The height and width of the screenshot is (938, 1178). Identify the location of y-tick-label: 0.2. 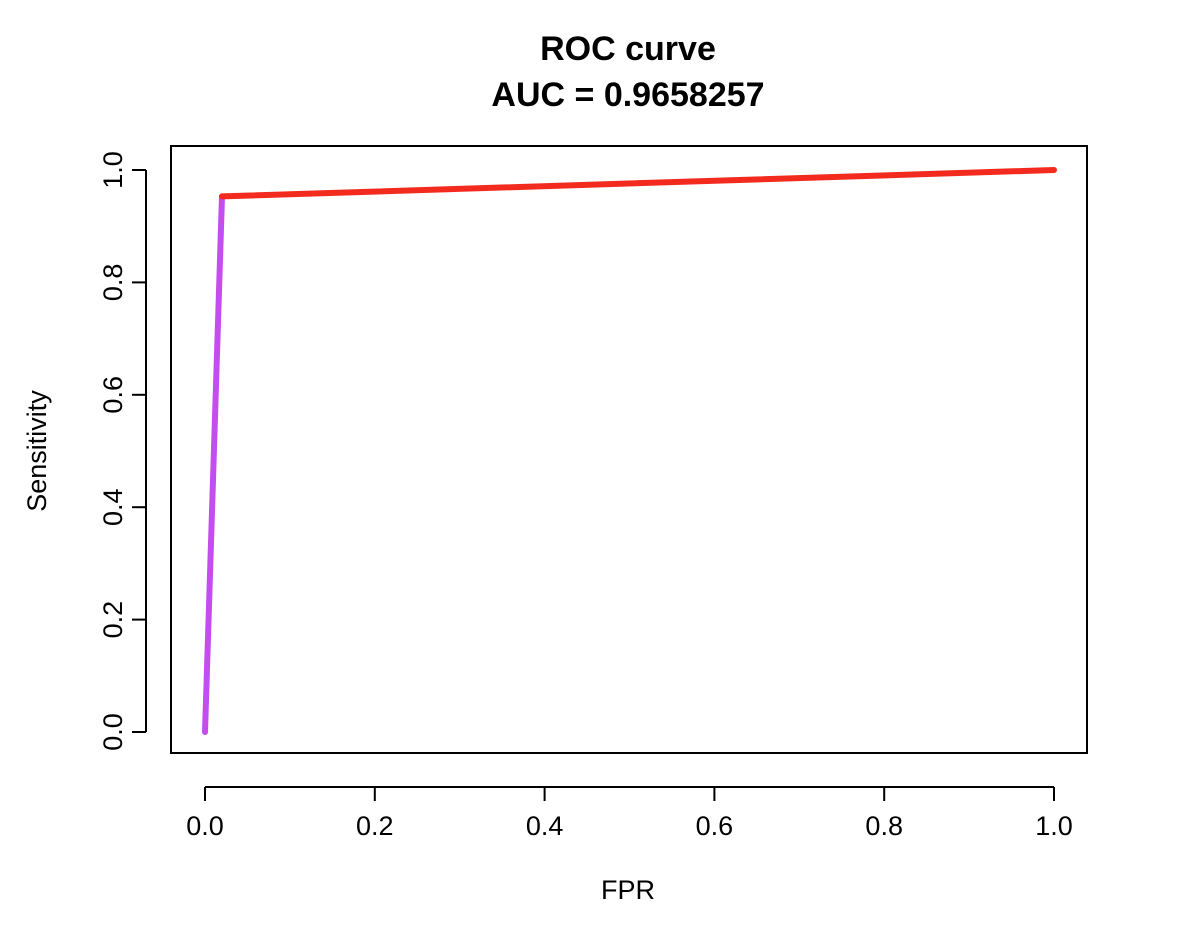
(113, 620).